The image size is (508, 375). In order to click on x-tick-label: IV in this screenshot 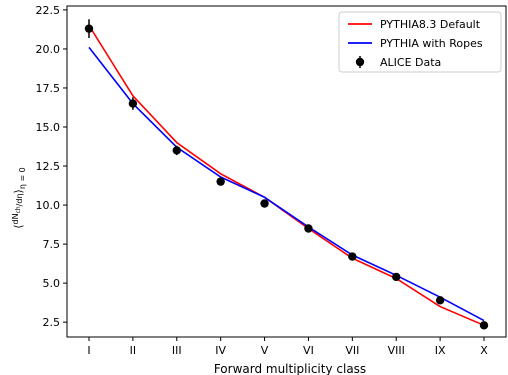, I will do `click(220, 350)`.